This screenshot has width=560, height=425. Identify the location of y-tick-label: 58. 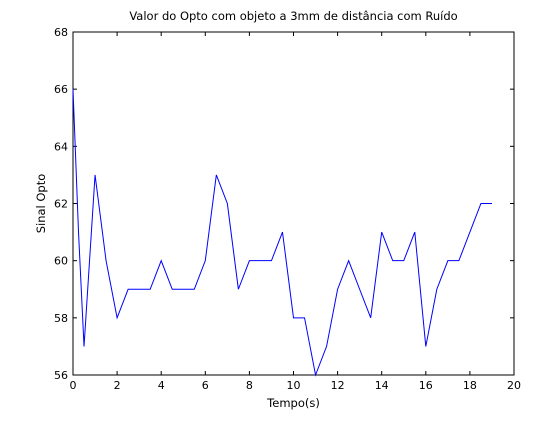
(61, 318).